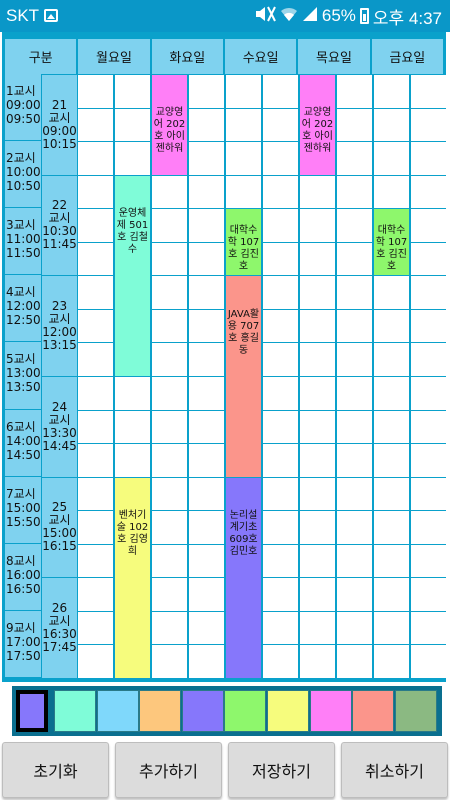  What do you see at coordinates (132, 275) in the screenshot?
I see `timetable-event: 운영체제 501호 김철수` at bounding box center [132, 275].